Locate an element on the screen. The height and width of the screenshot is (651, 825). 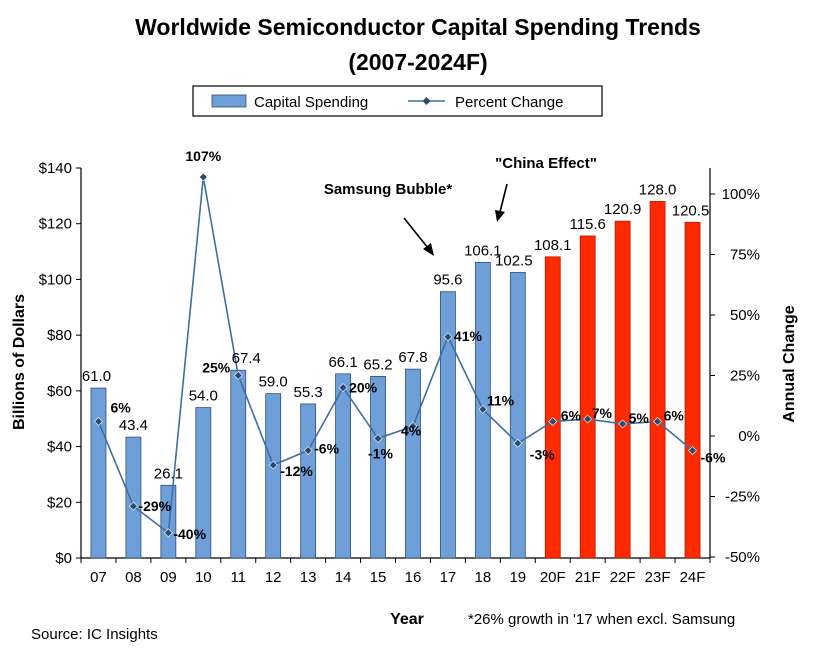
percent-value-label: 5% is located at coordinates (639, 418).